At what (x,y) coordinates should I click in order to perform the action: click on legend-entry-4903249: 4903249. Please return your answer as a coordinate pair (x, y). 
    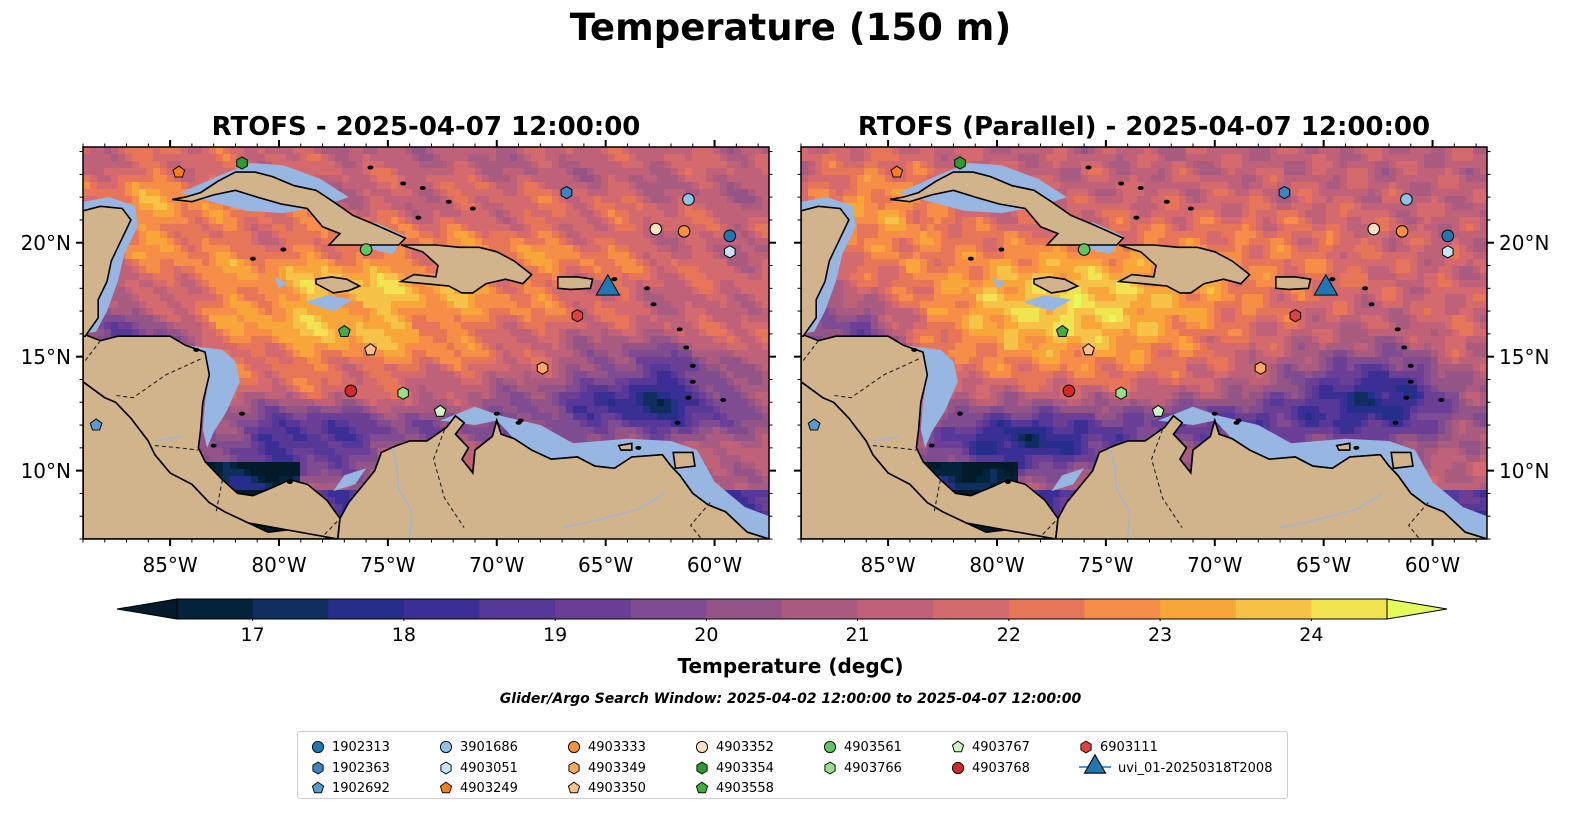
    Looking at the image, I should click on (478, 788).